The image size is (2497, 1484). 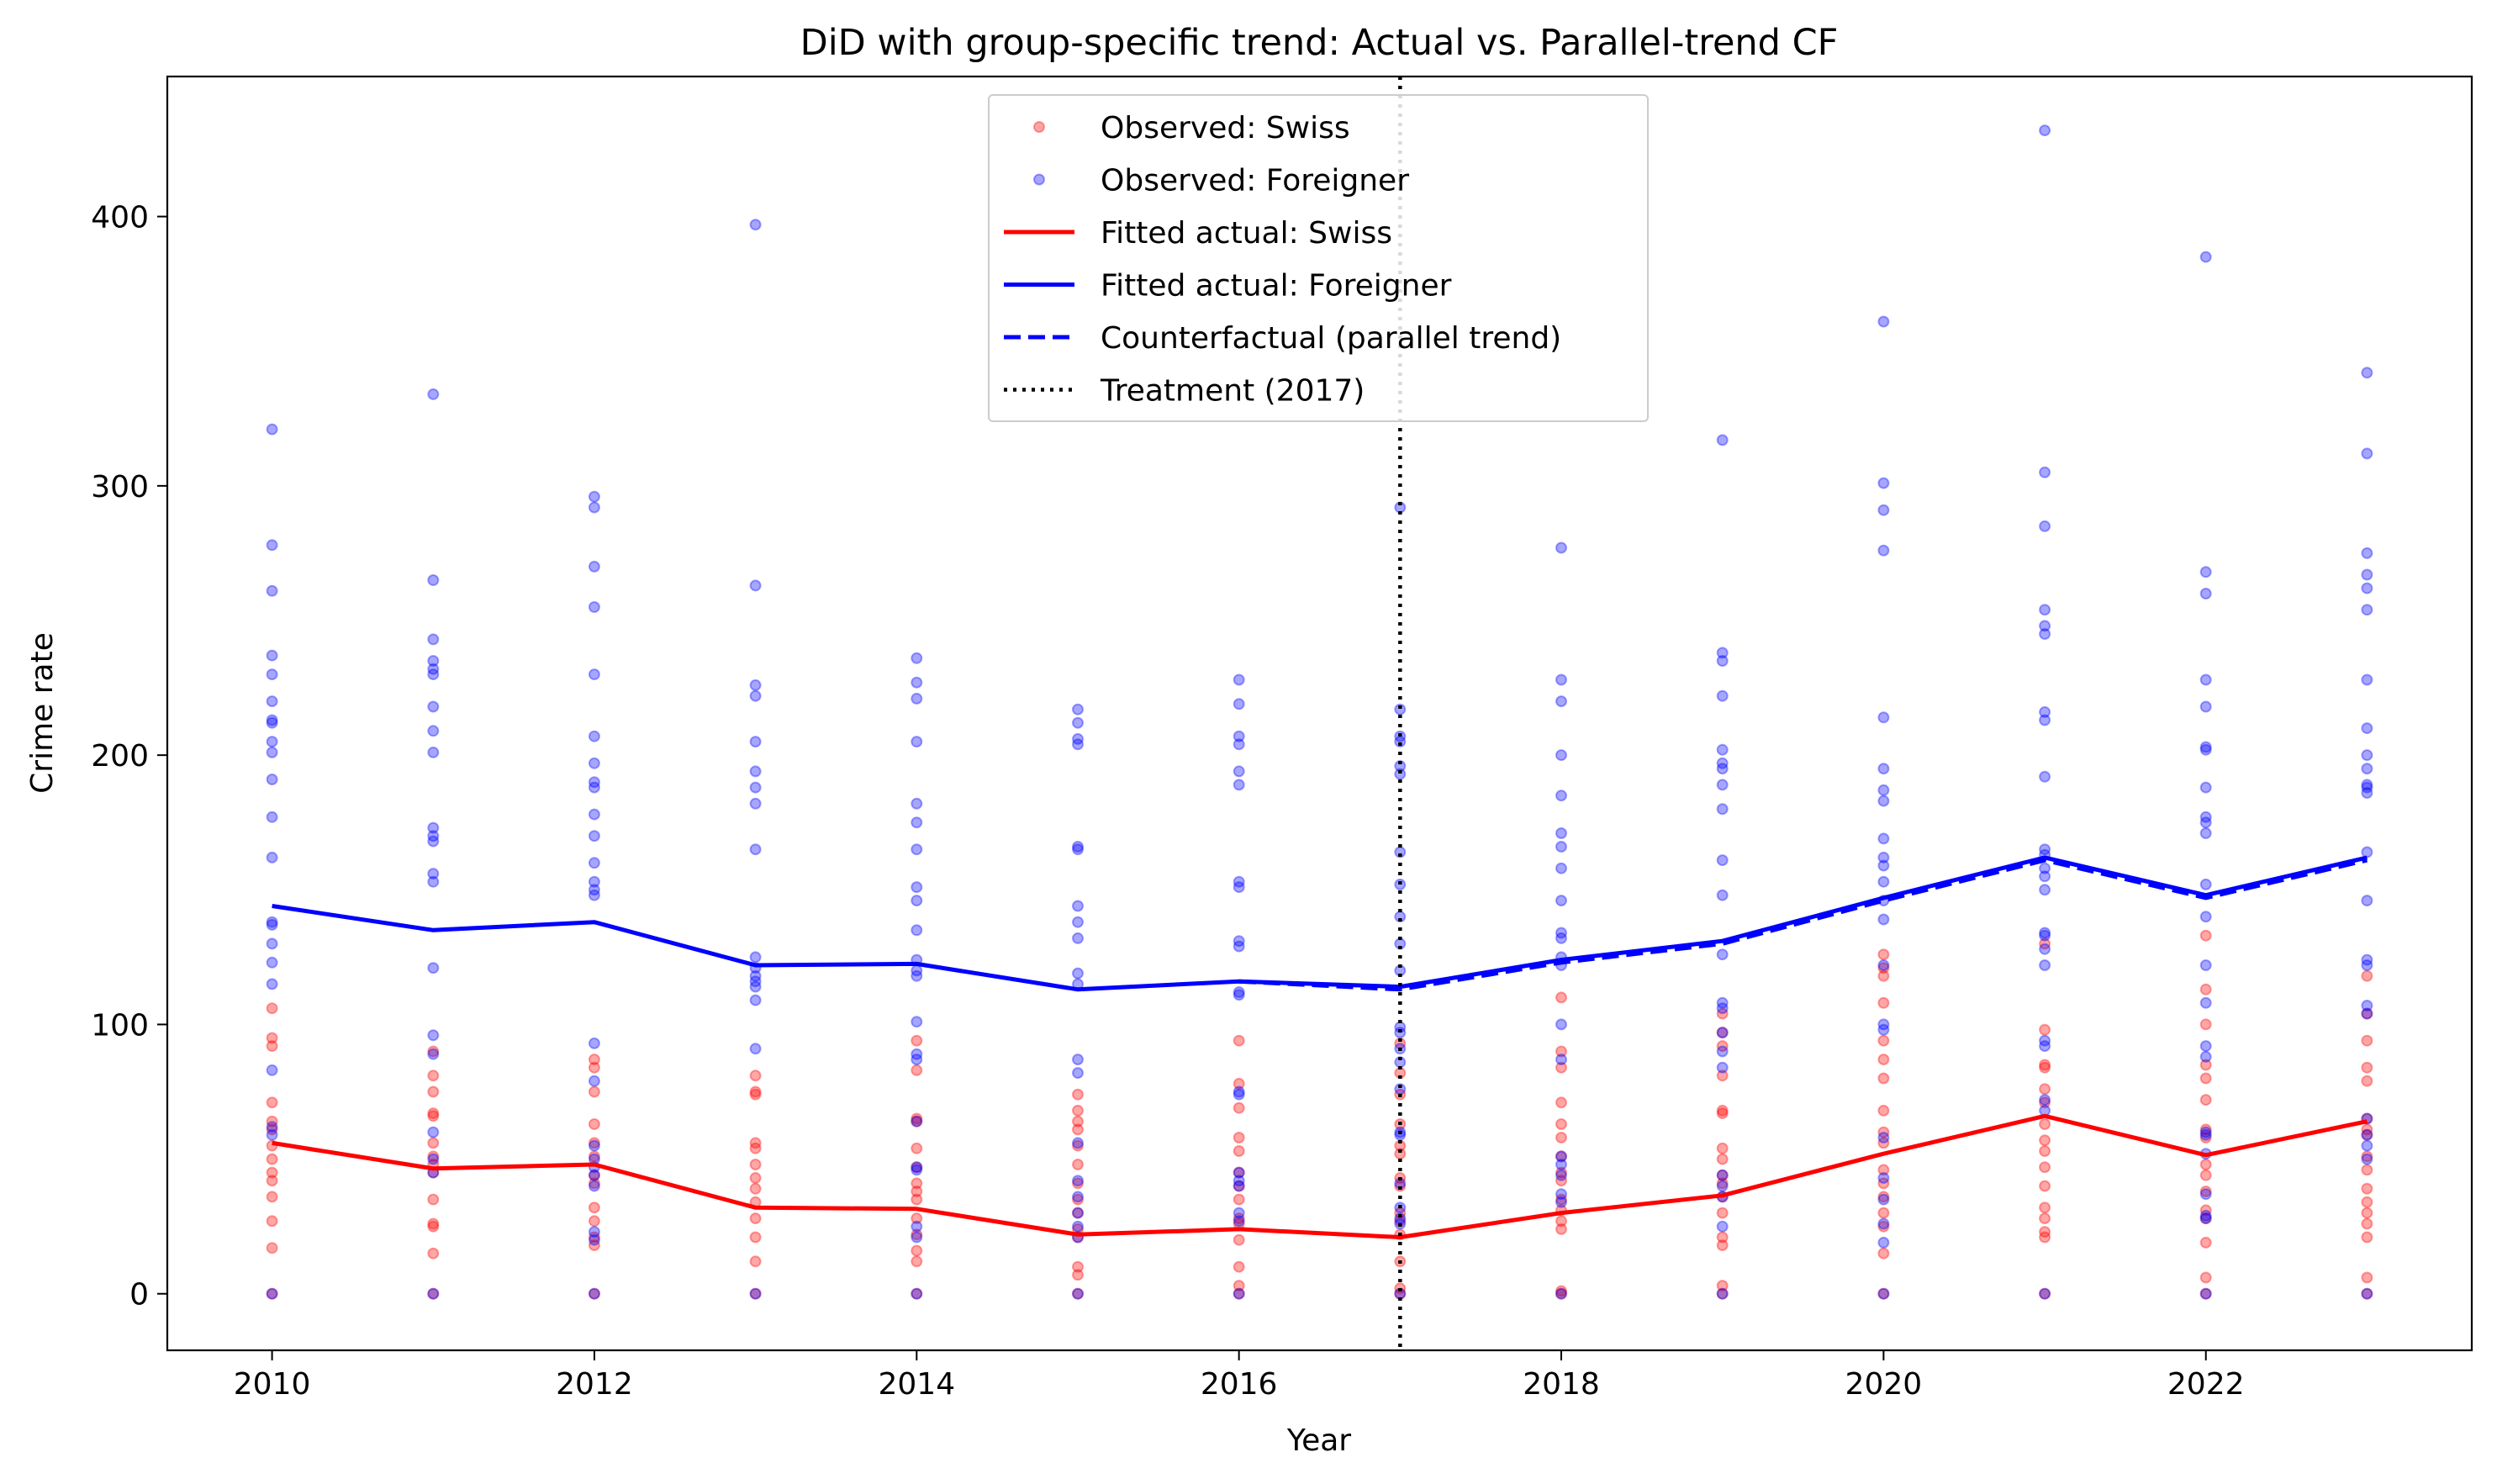 What do you see at coordinates (272, 1384) in the screenshot?
I see `x-tick-label: 2010` at bounding box center [272, 1384].